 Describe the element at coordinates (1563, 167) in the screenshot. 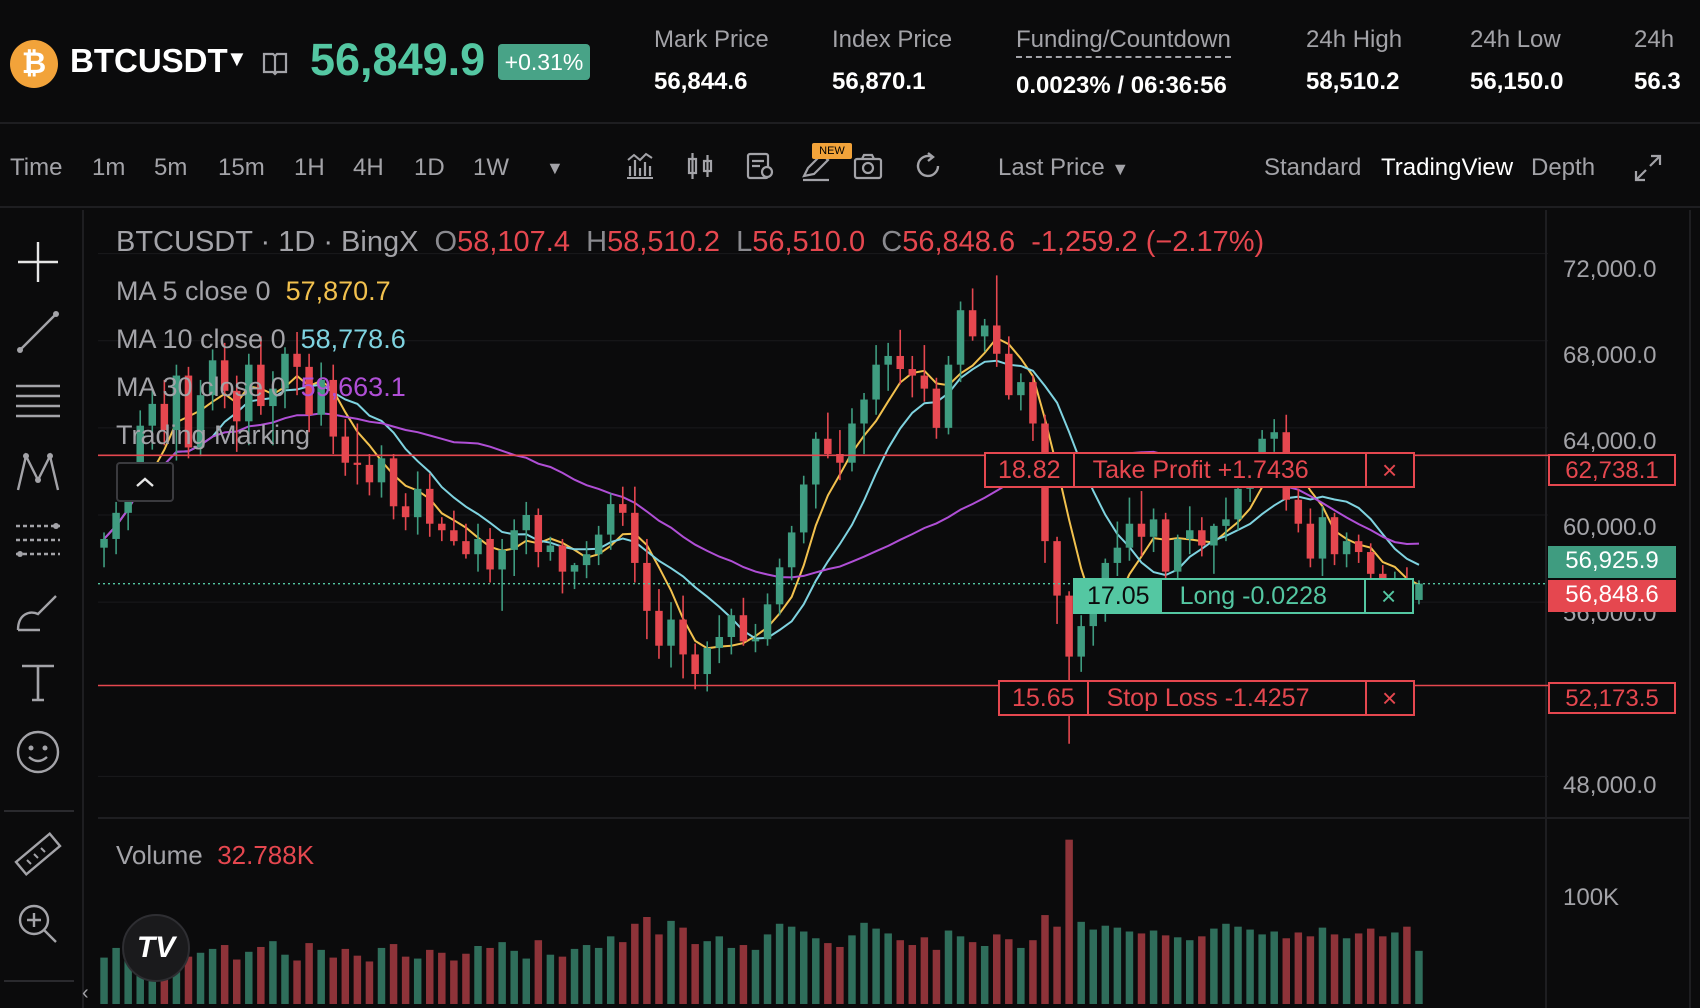

I see `tab-depth: Depth` at that location.